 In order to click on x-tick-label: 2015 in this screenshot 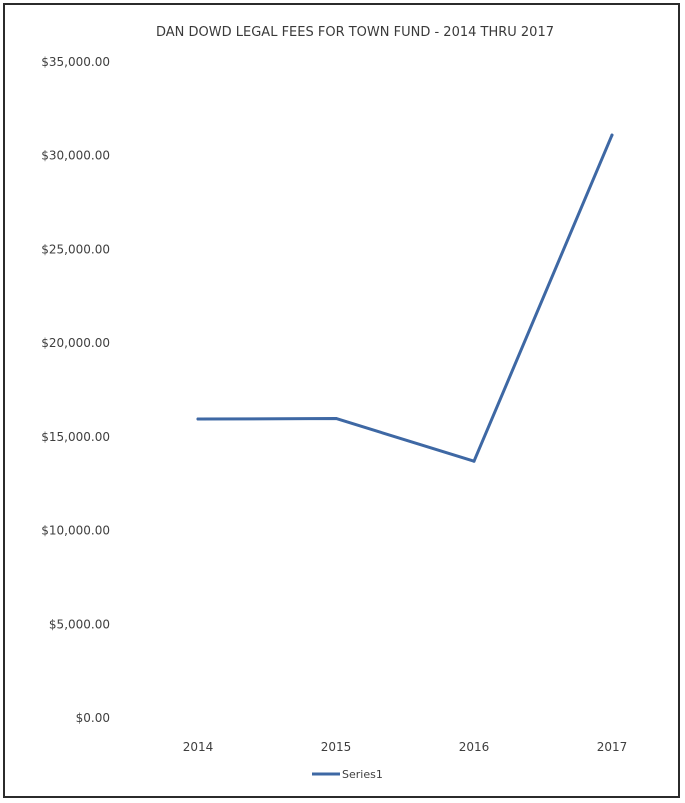, I will do `click(336, 747)`.